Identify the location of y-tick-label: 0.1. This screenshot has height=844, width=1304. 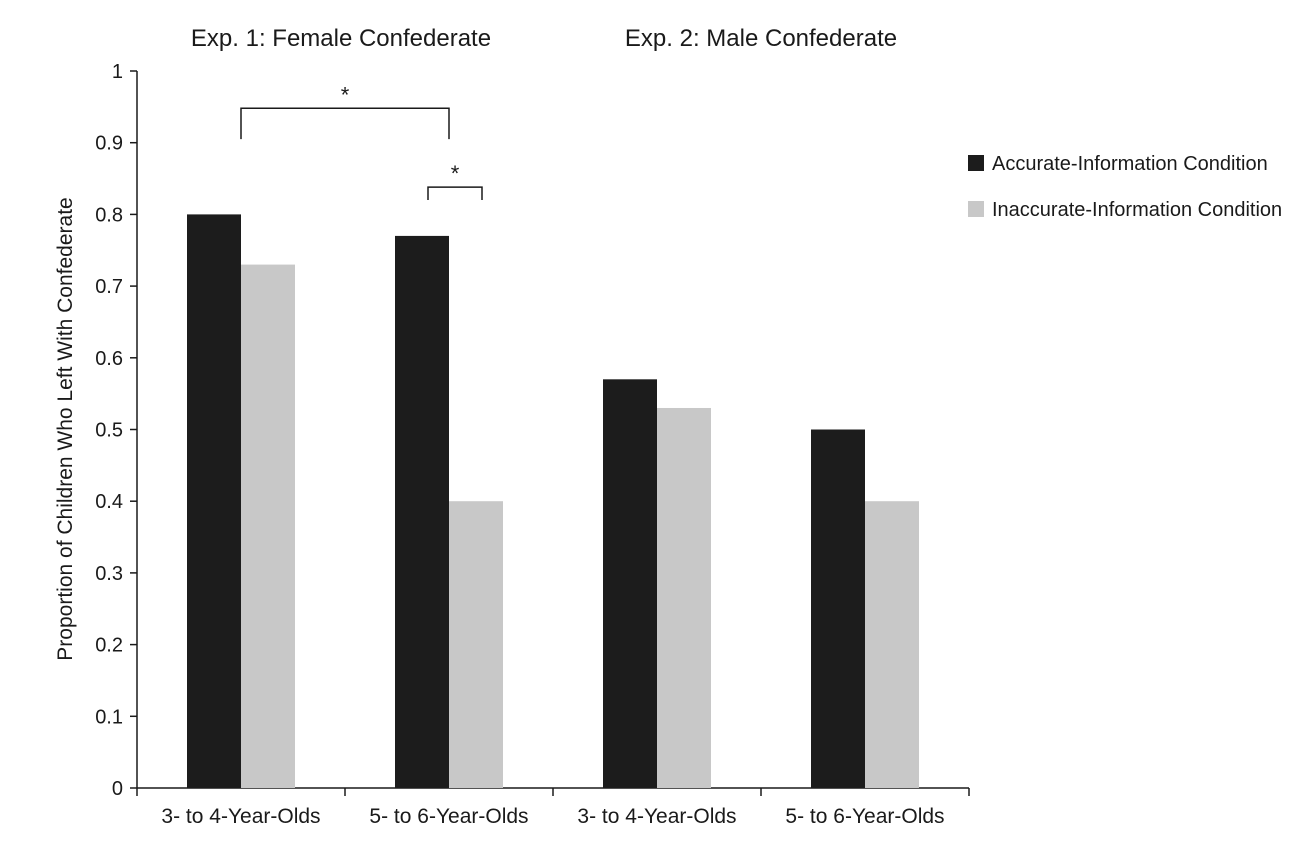
(109, 717).